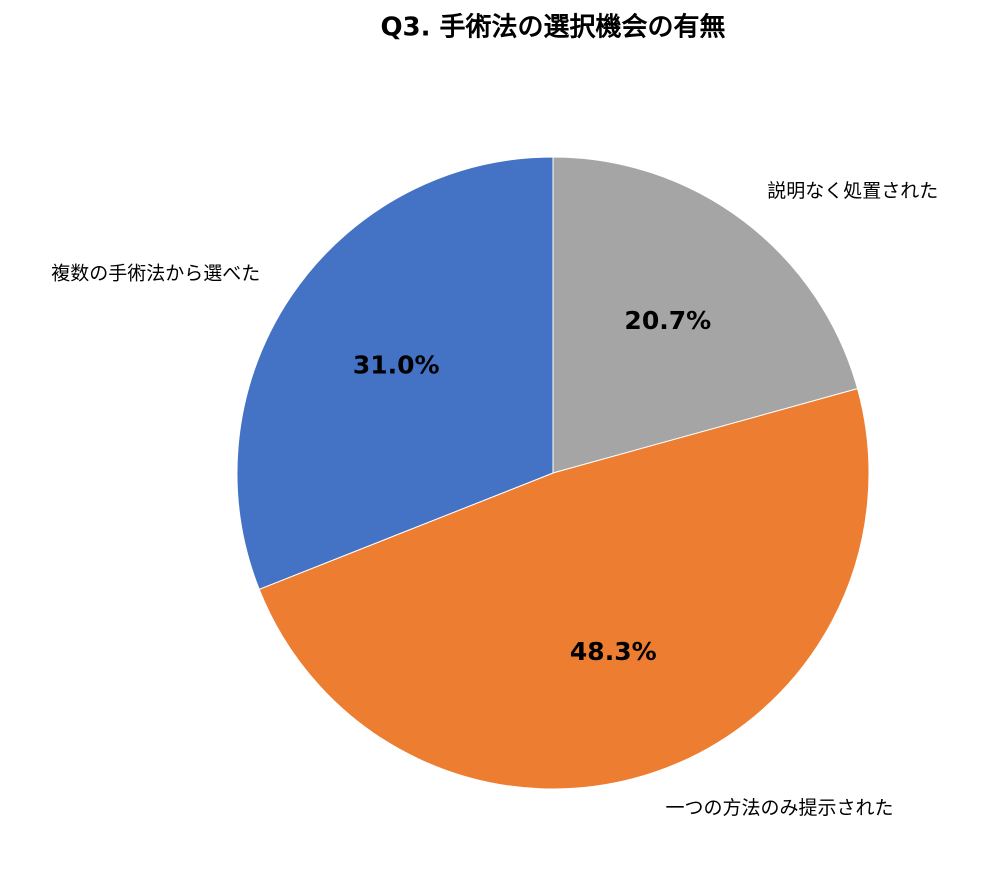  I want to click on chart-title: Q3. 手術法の選択機会の有無, so click(552, 28).